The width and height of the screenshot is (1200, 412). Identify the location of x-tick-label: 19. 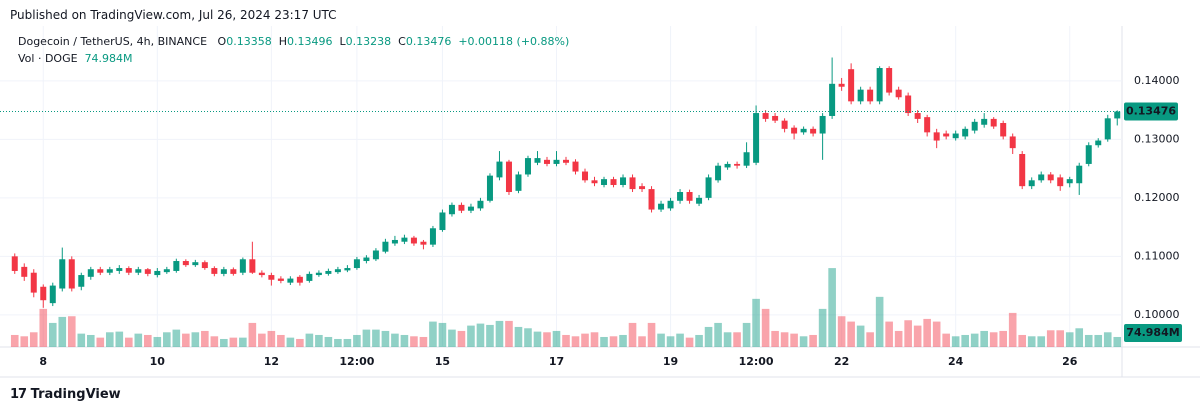
(670, 361).